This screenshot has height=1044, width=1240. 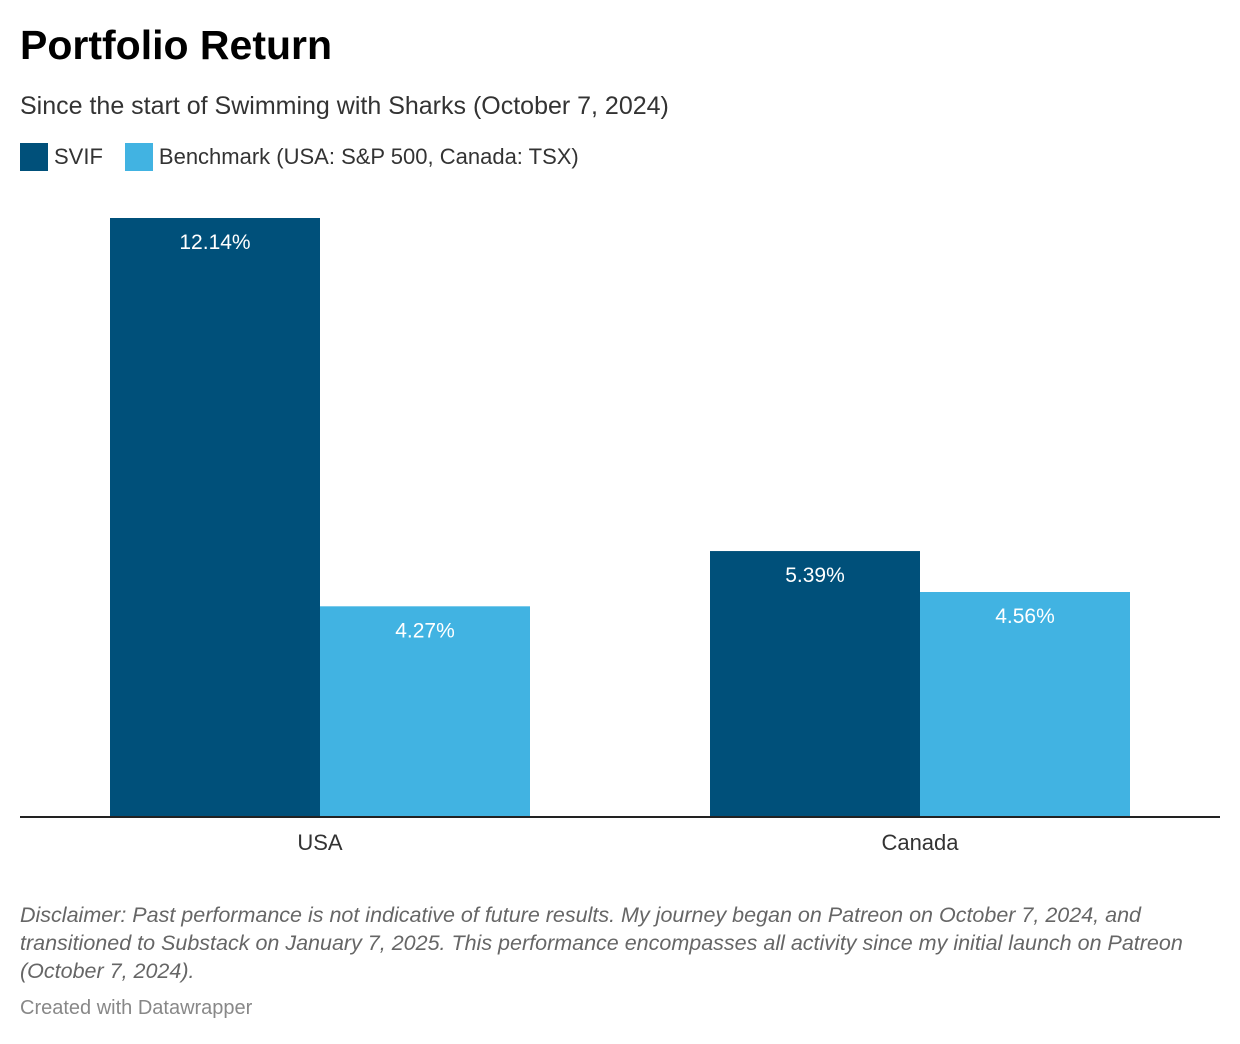 I want to click on legend-swatch-svif, so click(x=34, y=157).